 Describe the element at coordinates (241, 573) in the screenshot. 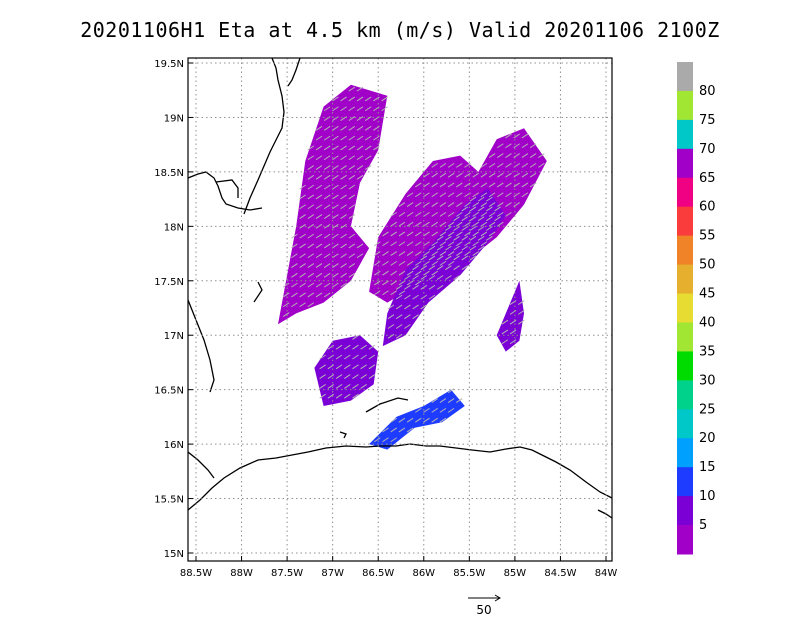

I see `x-tick-label: 88W` at that location.